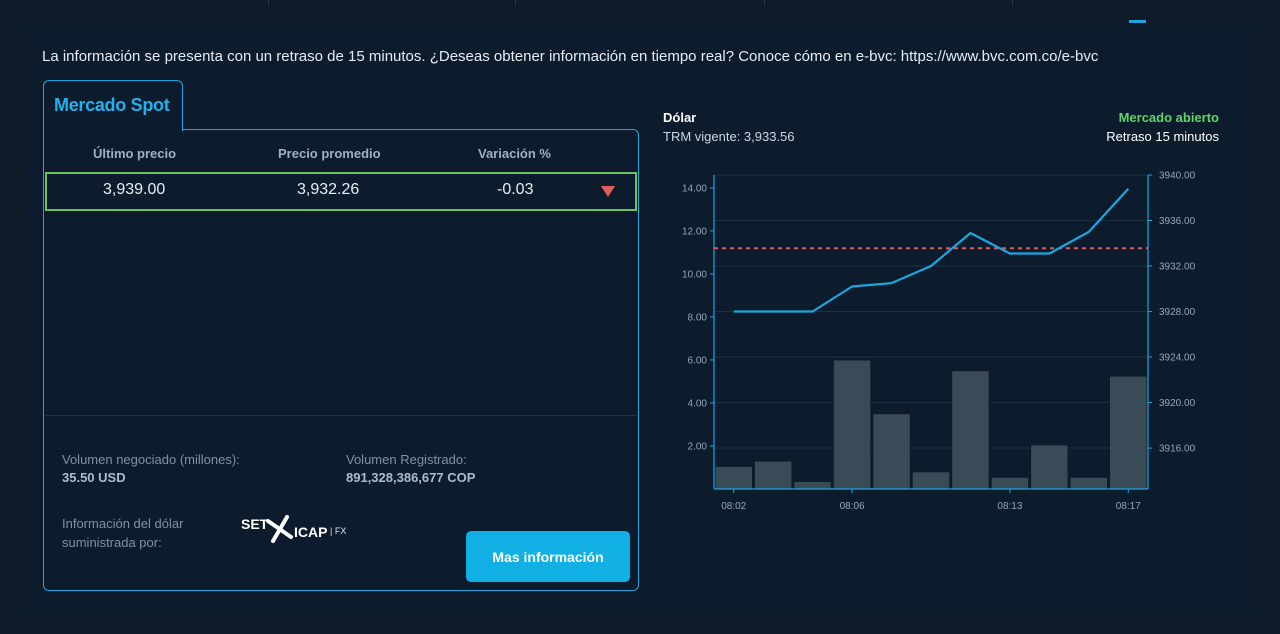 This screenshot has height=634, width=1280. Describe the element at coordinates (640, 11) in the screenshot. I see `top-strip` at that location.